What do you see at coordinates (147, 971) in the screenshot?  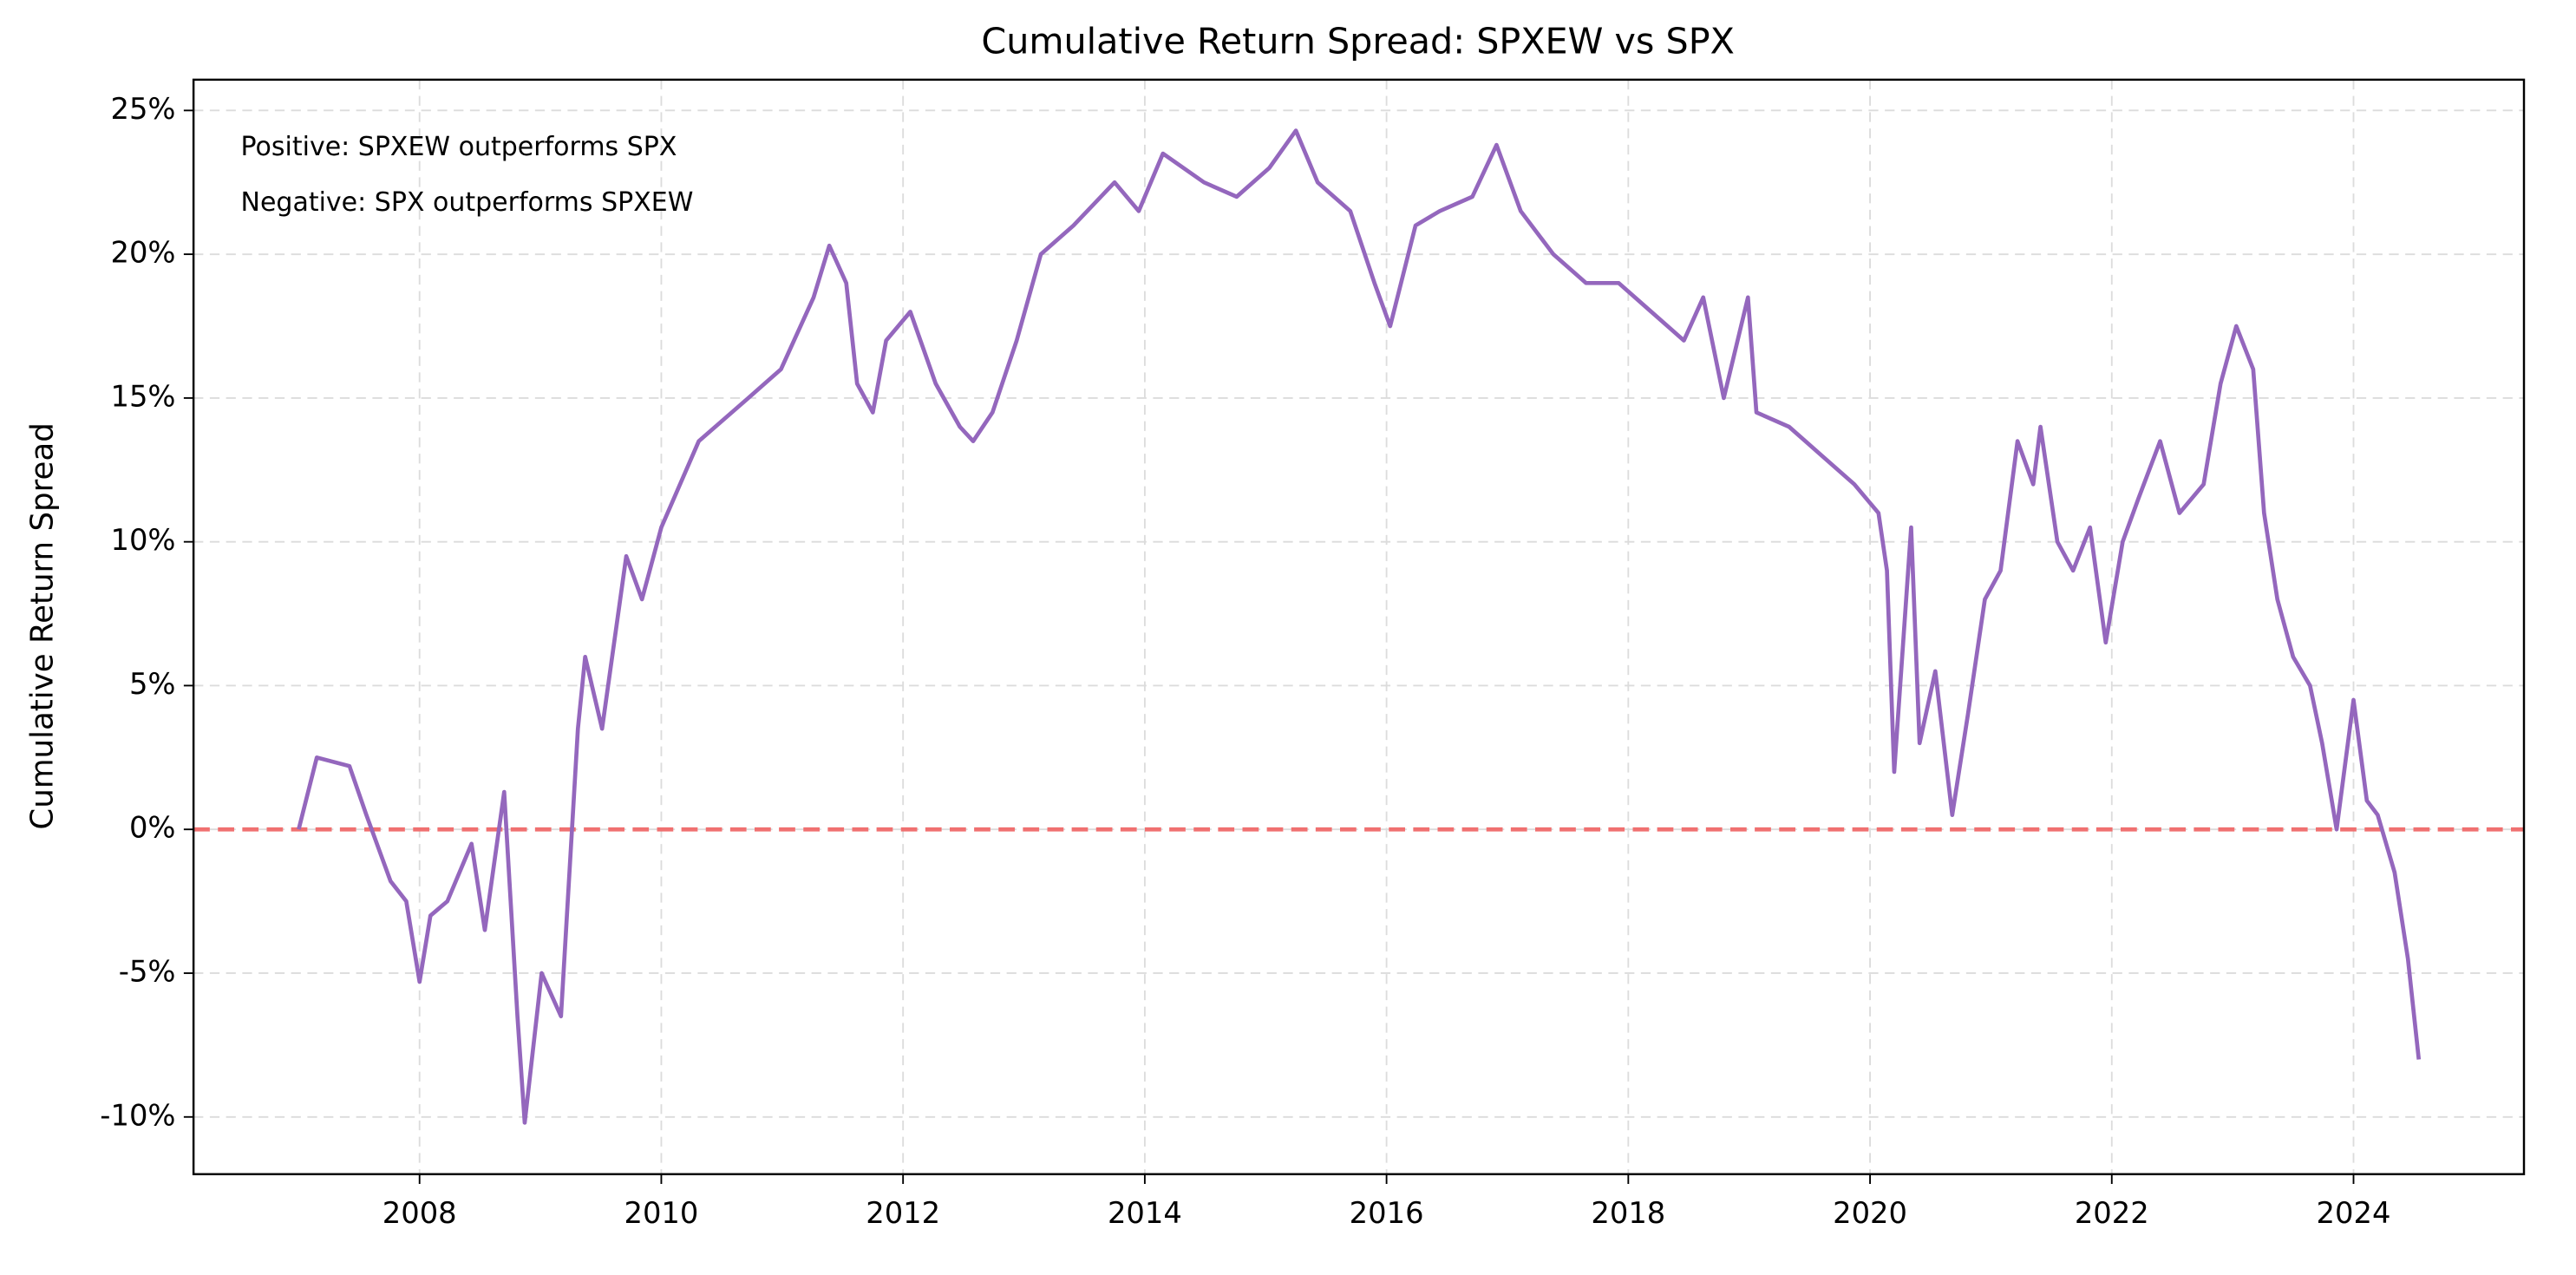 I see `y-tick-label: -5%` at bounding box center [147, 971].